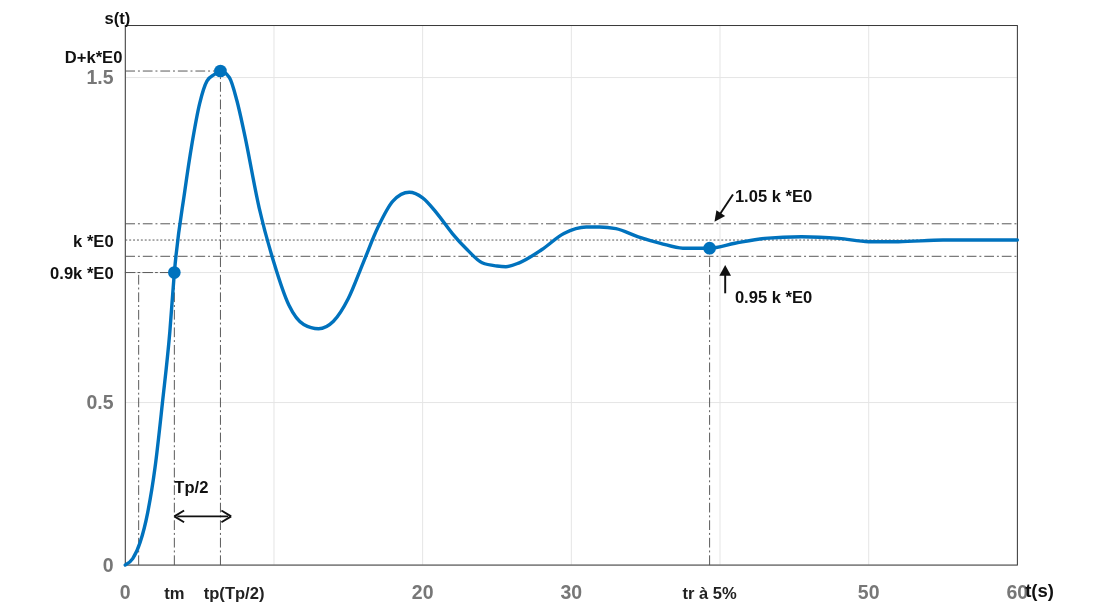 The image size is (1093, 613). I want to click on ref-line-label: tr à 5%, so click(710, 594).